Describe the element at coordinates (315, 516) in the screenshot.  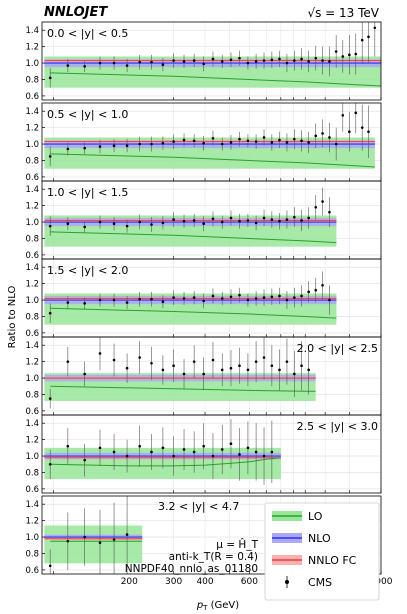
I see `legend-entry: LO` at that location.